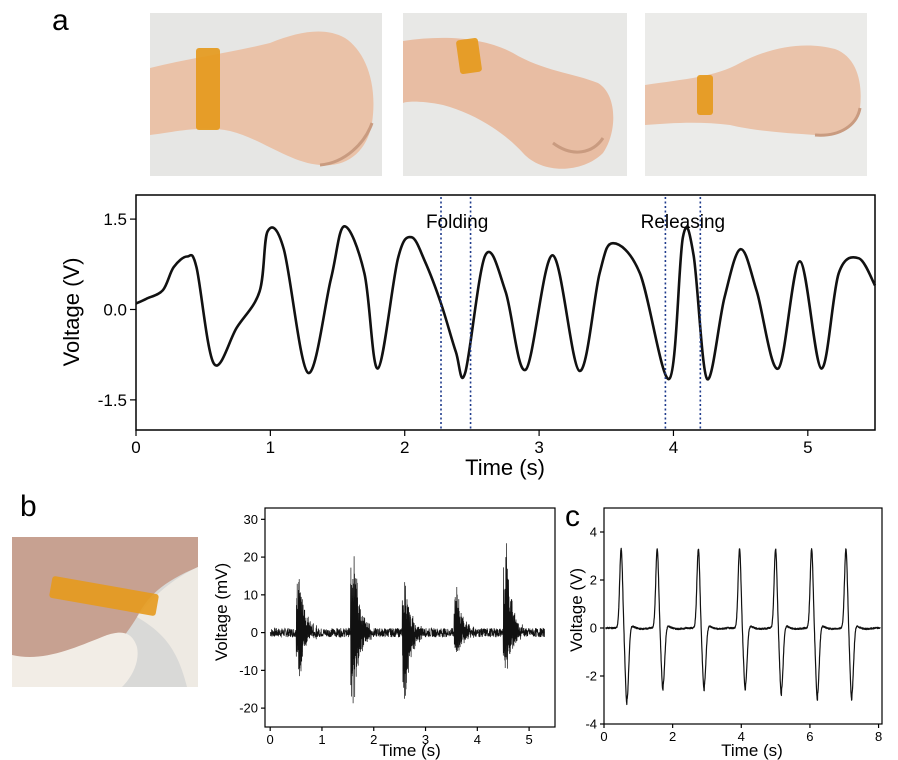 This screenshot has width=898, height=760. Describe the element at coordinates (603, 736) in the screenshot. I see `c-x-tick-label: 0` at that location.